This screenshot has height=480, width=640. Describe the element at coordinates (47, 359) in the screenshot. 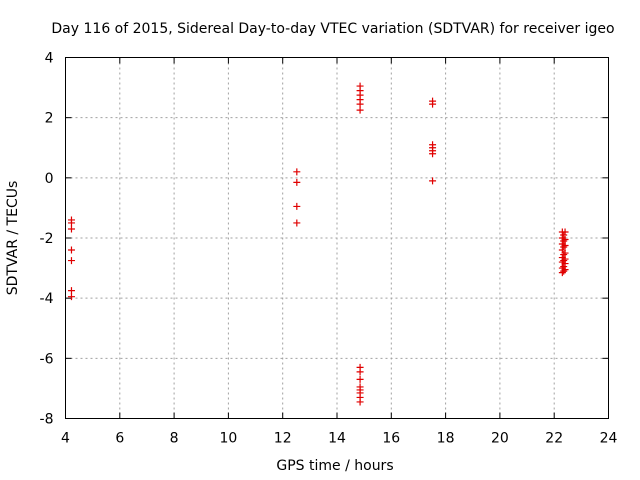

I see `y-tick-label: -6` at that location.